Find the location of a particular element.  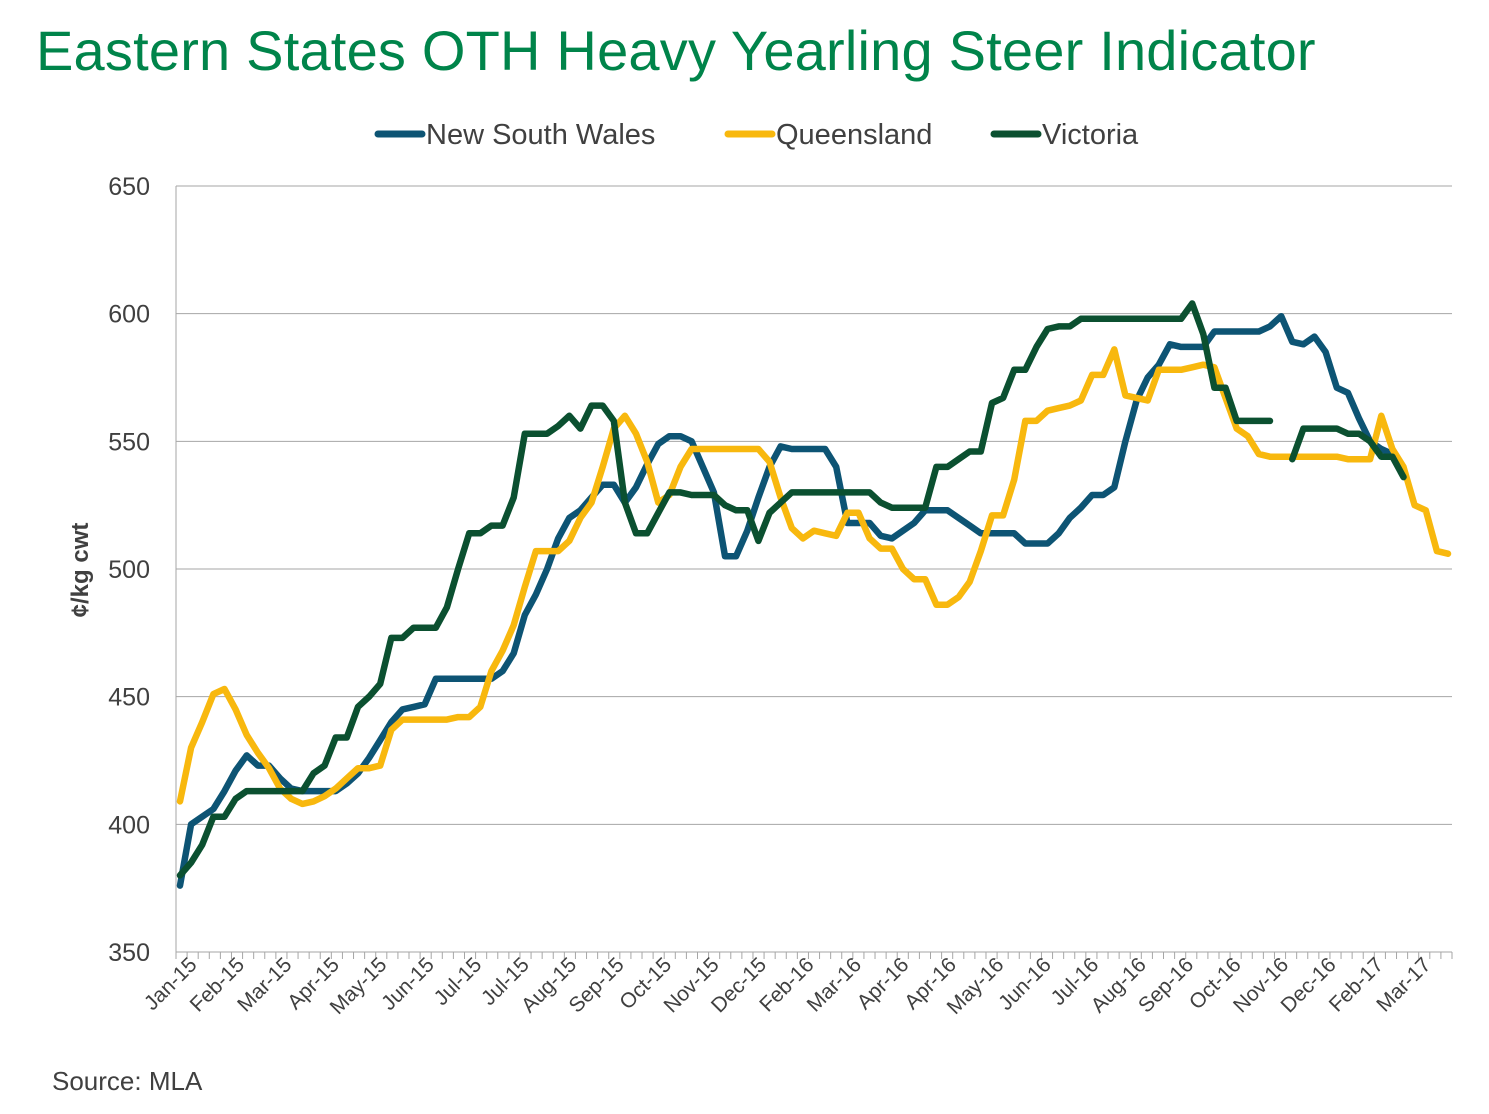

x-tick-label: Mar-16 is located at coordinates (834, 984).